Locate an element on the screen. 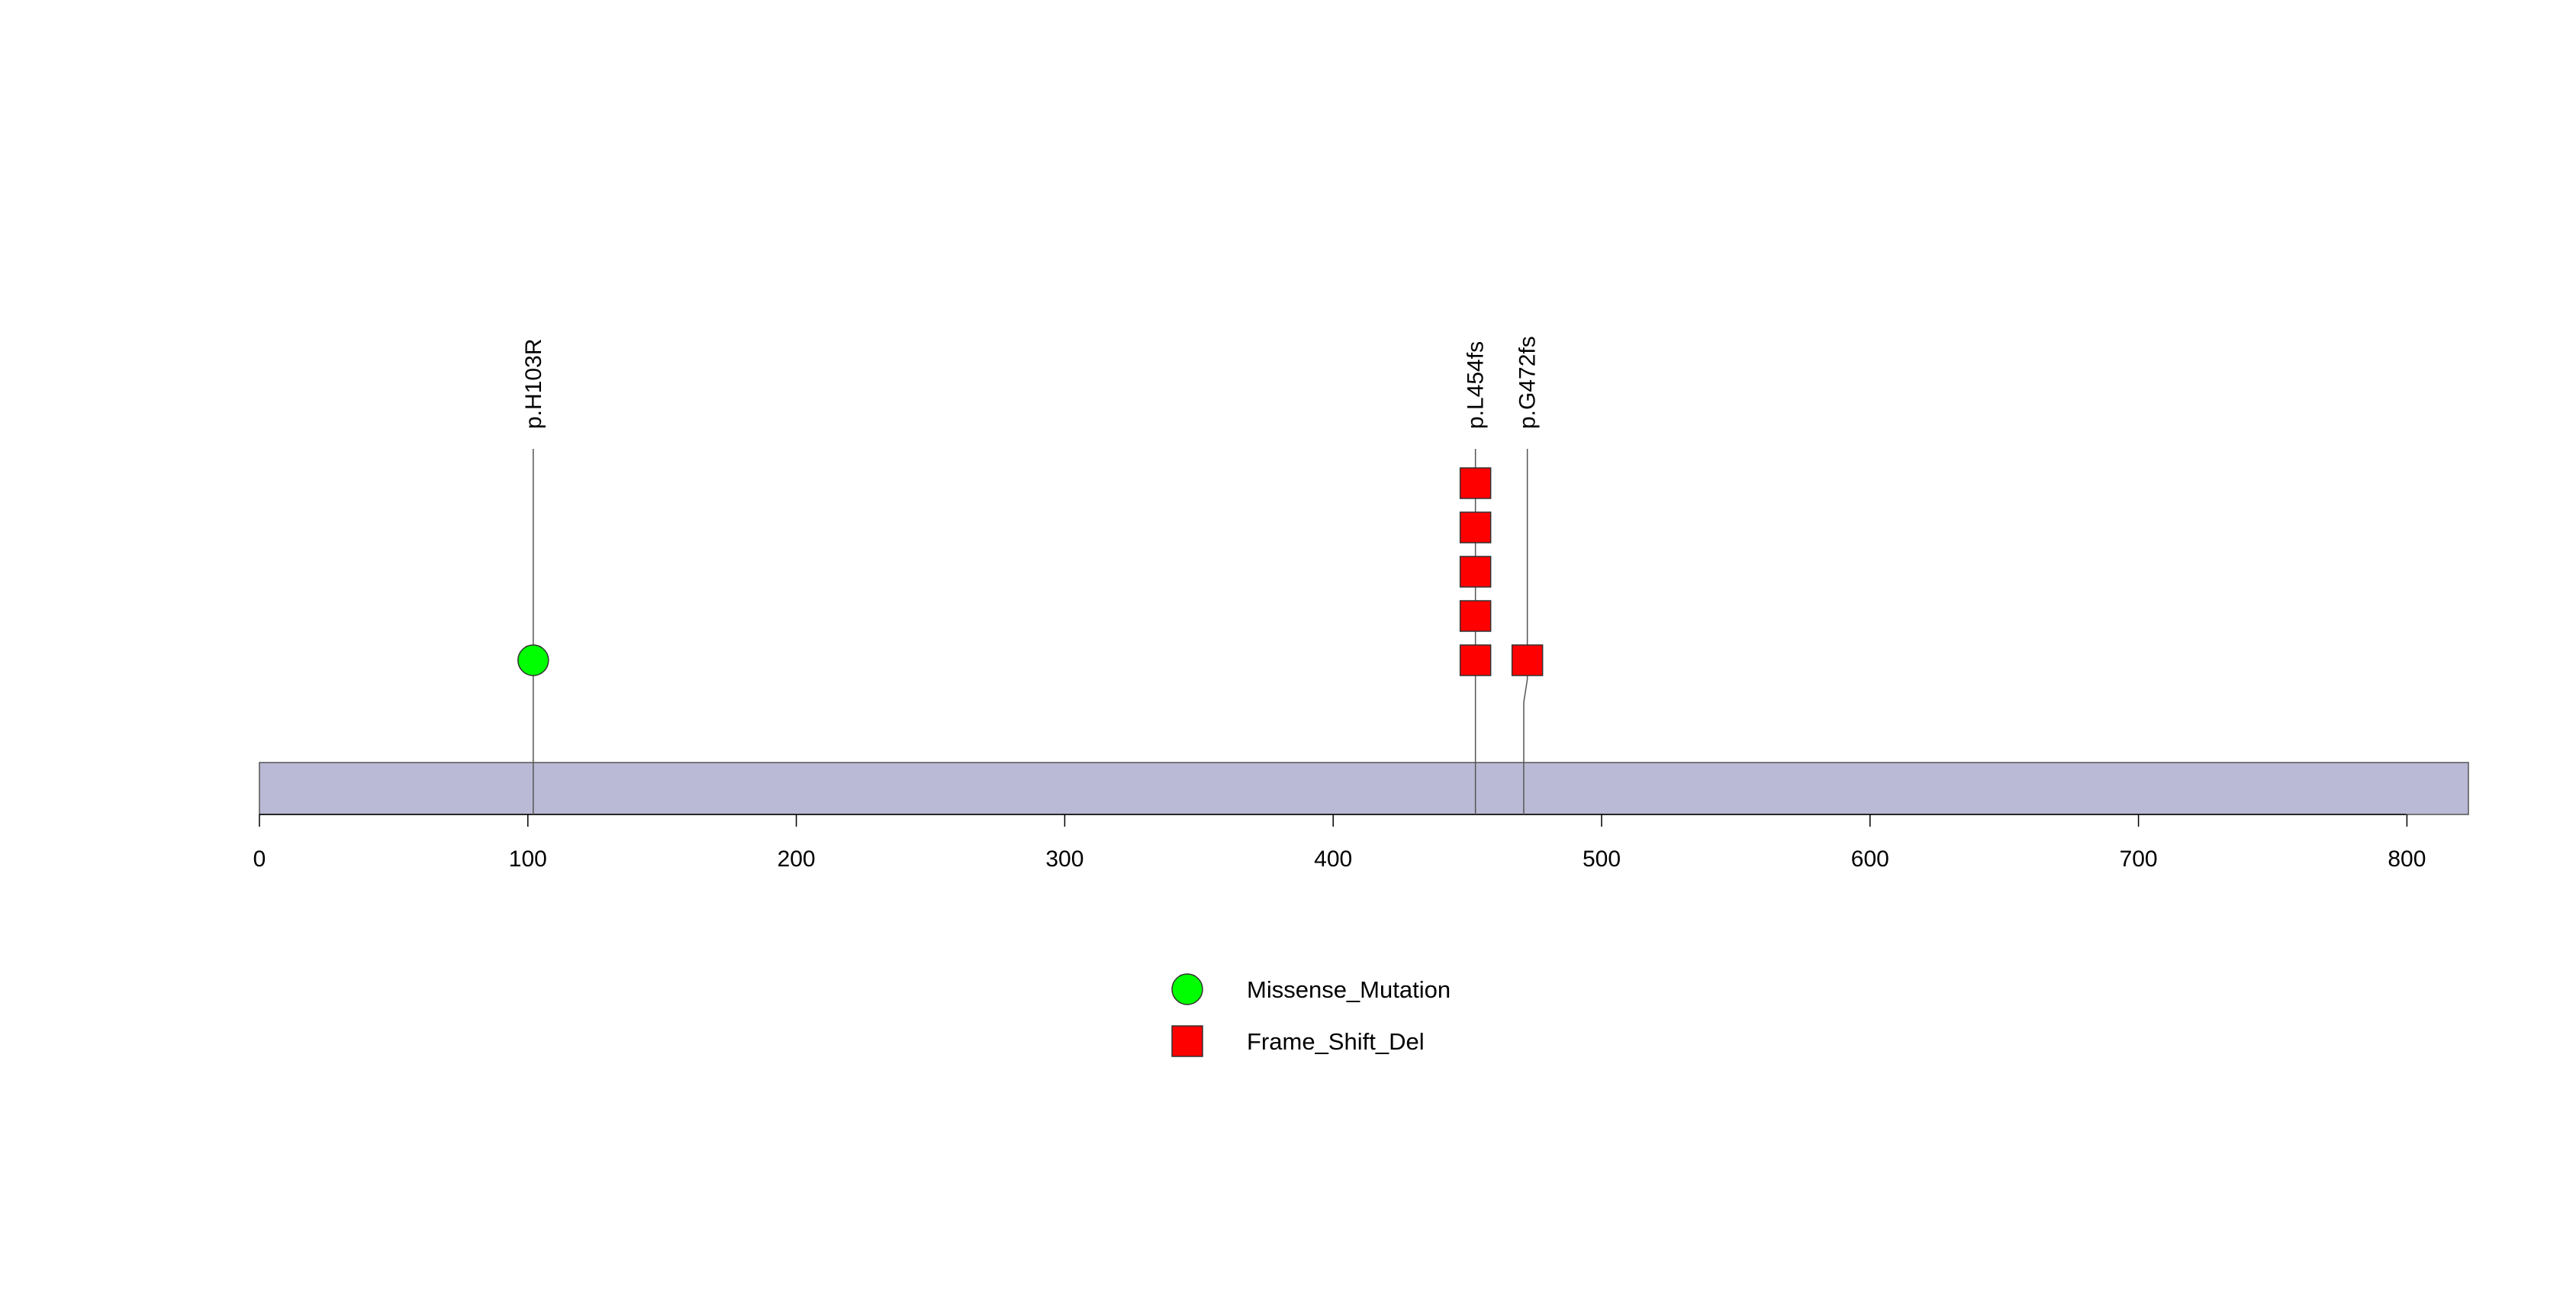 The width and height of the screenshot is (2576, 1290). x-tick-label: 200 is located at coordinates (797, 860).